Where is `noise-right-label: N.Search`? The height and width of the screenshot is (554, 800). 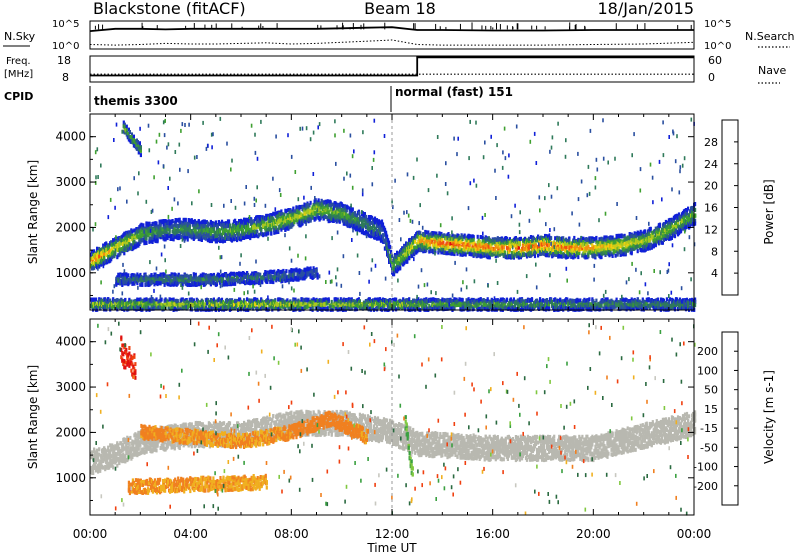 noise-right-label: N.Search is located at coordinates (770, 36).